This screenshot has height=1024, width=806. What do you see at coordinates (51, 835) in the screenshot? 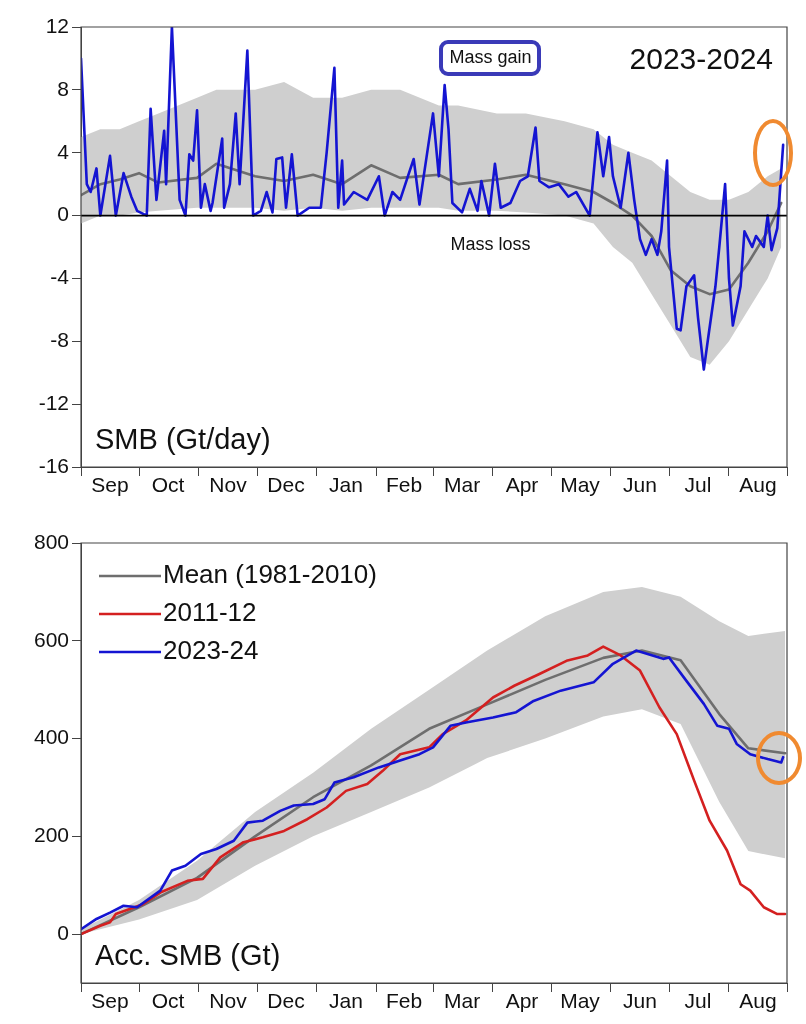
I see `y-tick-label: 200` at bounding box center [51, 835].